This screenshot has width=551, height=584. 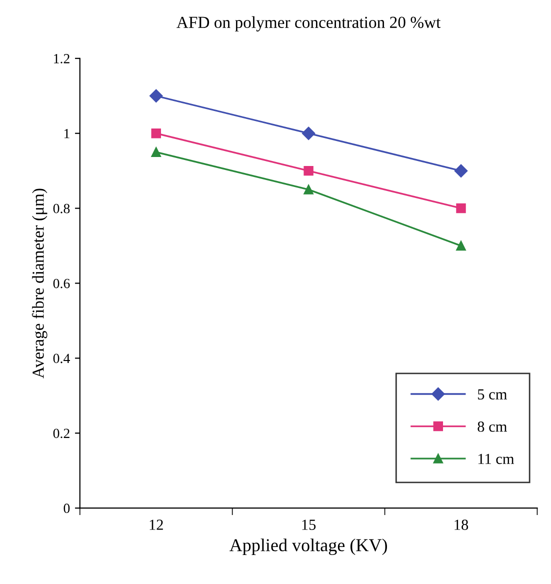 What do you see at coordinates (61, 433) in the screenshot?
I see `y-tick-label: 0.2` at bounding box center [61, 433].